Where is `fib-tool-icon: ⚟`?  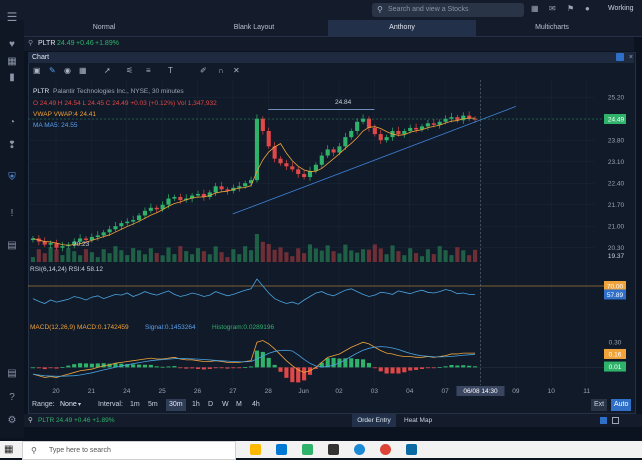
fib-tool-icon: ⚟ is located at coordinates (130, 70).